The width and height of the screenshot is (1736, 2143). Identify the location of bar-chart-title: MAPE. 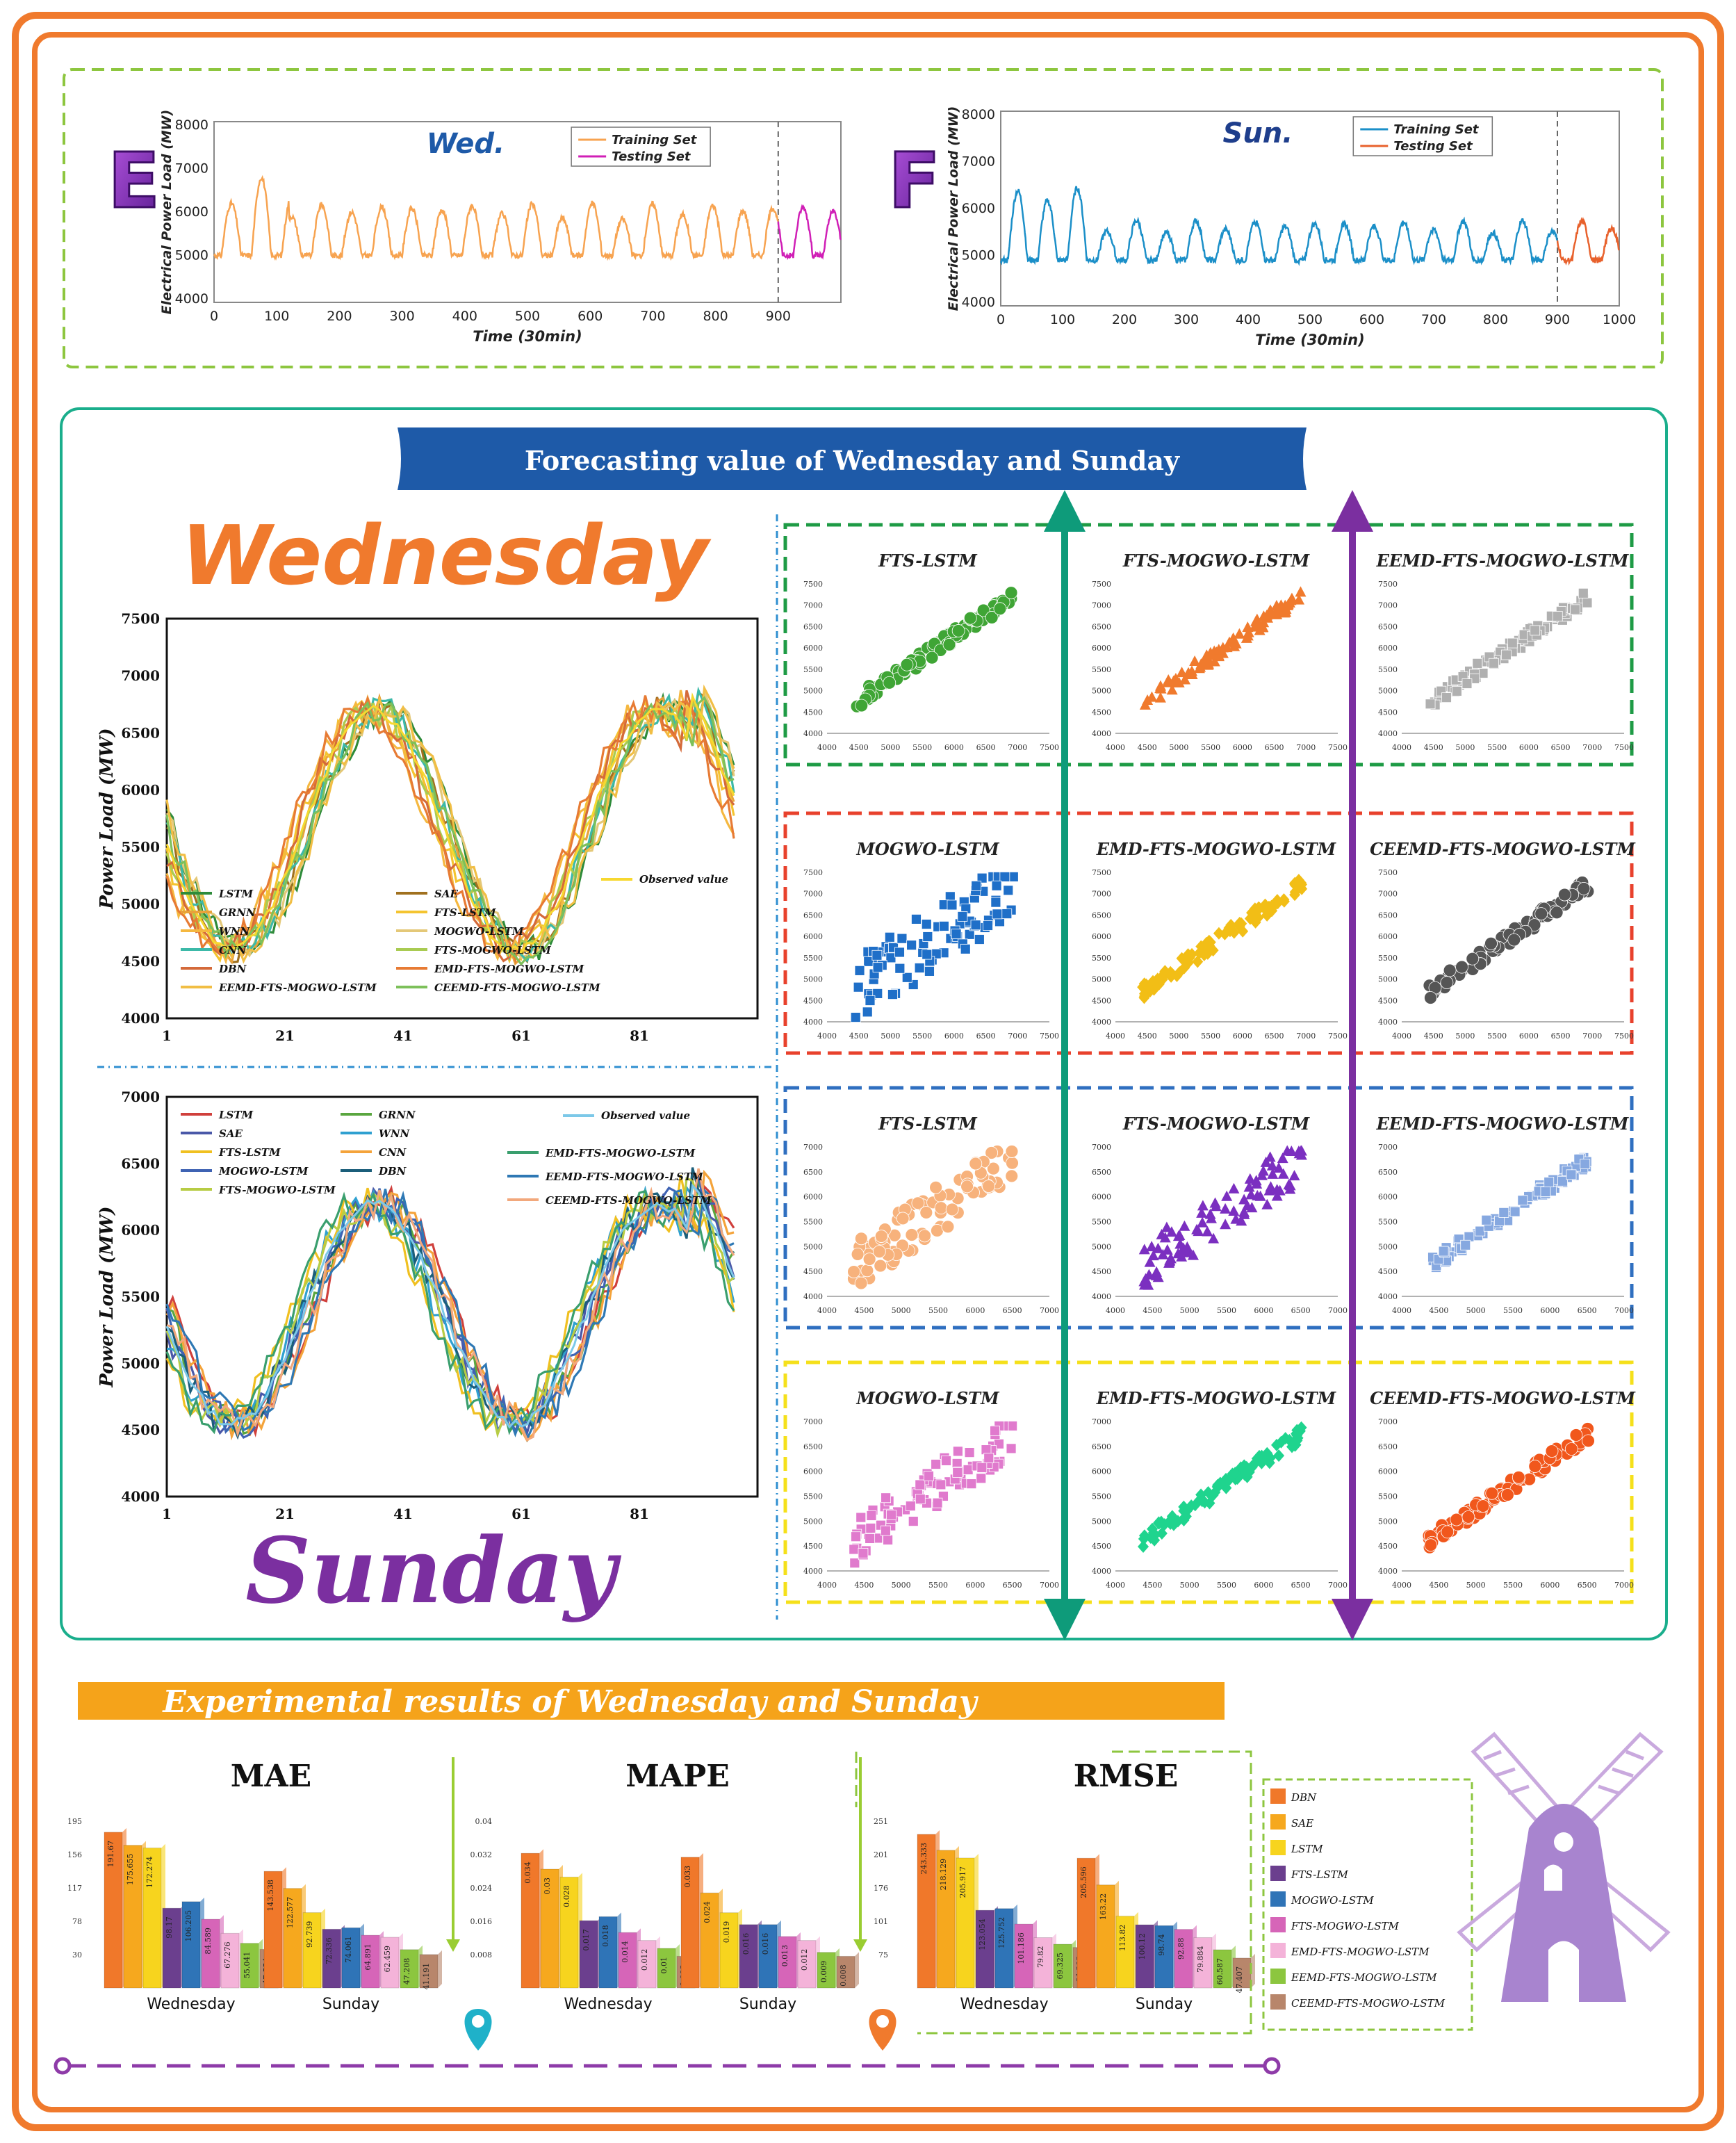
(677, 1776).